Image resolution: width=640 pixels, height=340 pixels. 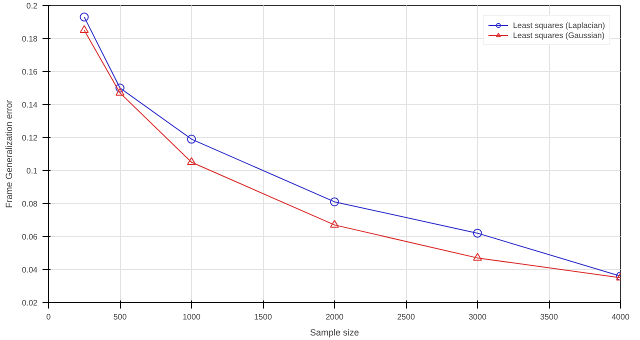 What do you see at coordinates (335, 317) in the screenshot?
I see `x-tick-label: 2000` at bounding box center [335, 317].